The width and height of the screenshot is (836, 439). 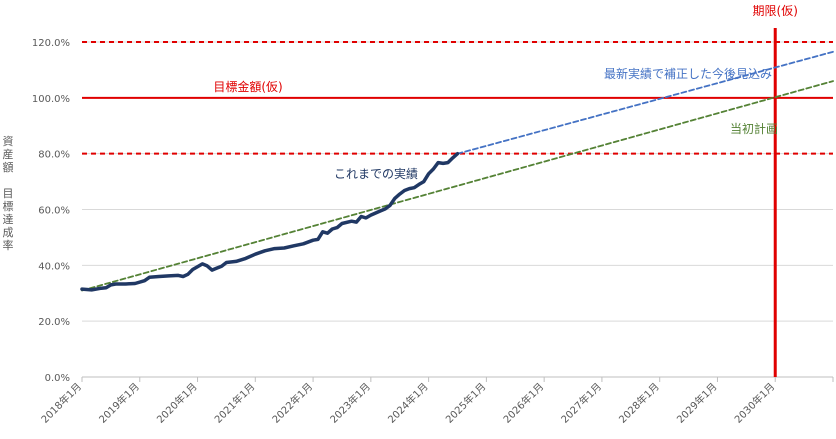 What do you see at coordinates (51, 43) in the screenshot?
I see `y-tick-label: 120.0%` at bounding box center [51, 43].